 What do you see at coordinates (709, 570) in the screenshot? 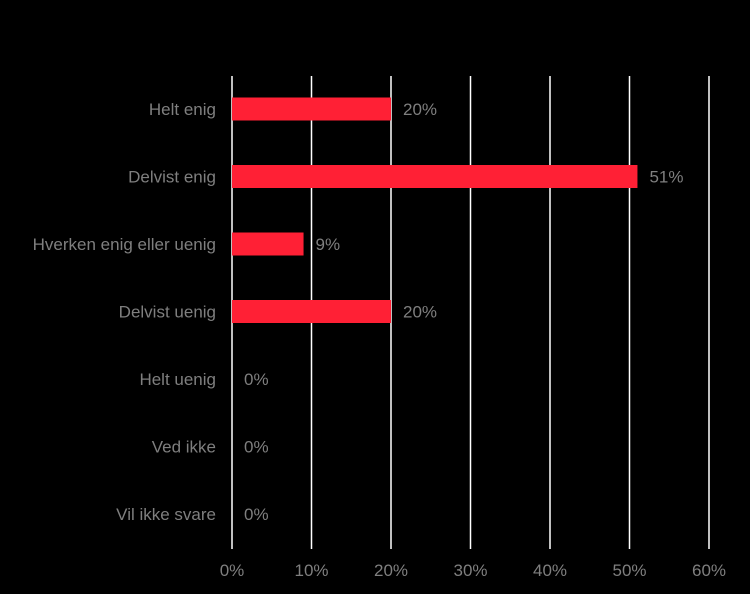
I see `x-tick-label: 60%` at bounding box center [709, 570].